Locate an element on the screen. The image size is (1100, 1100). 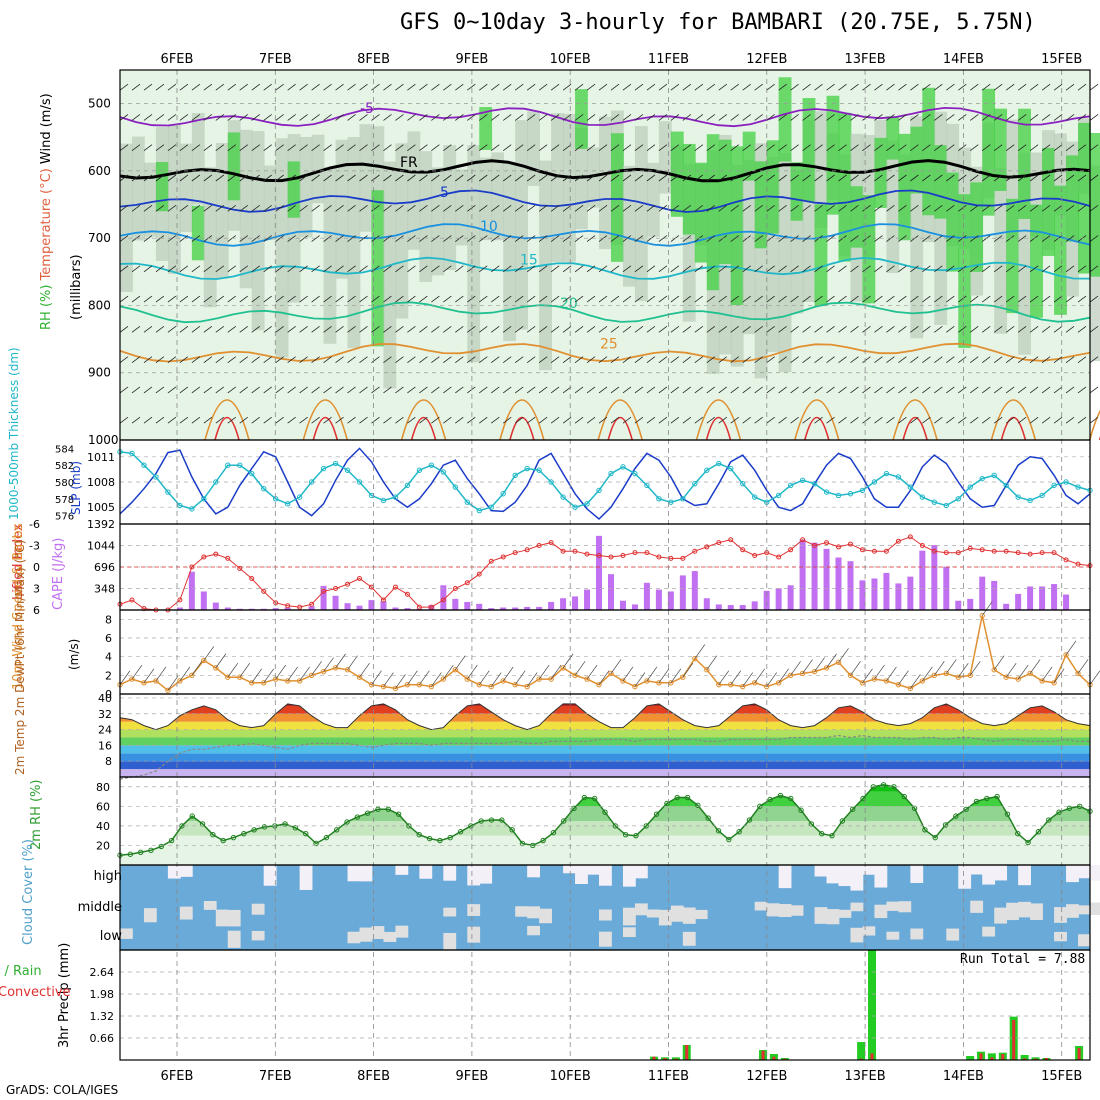
cloud-ylabel: Cloud Cover (%) is located at coordinates (28, 892).